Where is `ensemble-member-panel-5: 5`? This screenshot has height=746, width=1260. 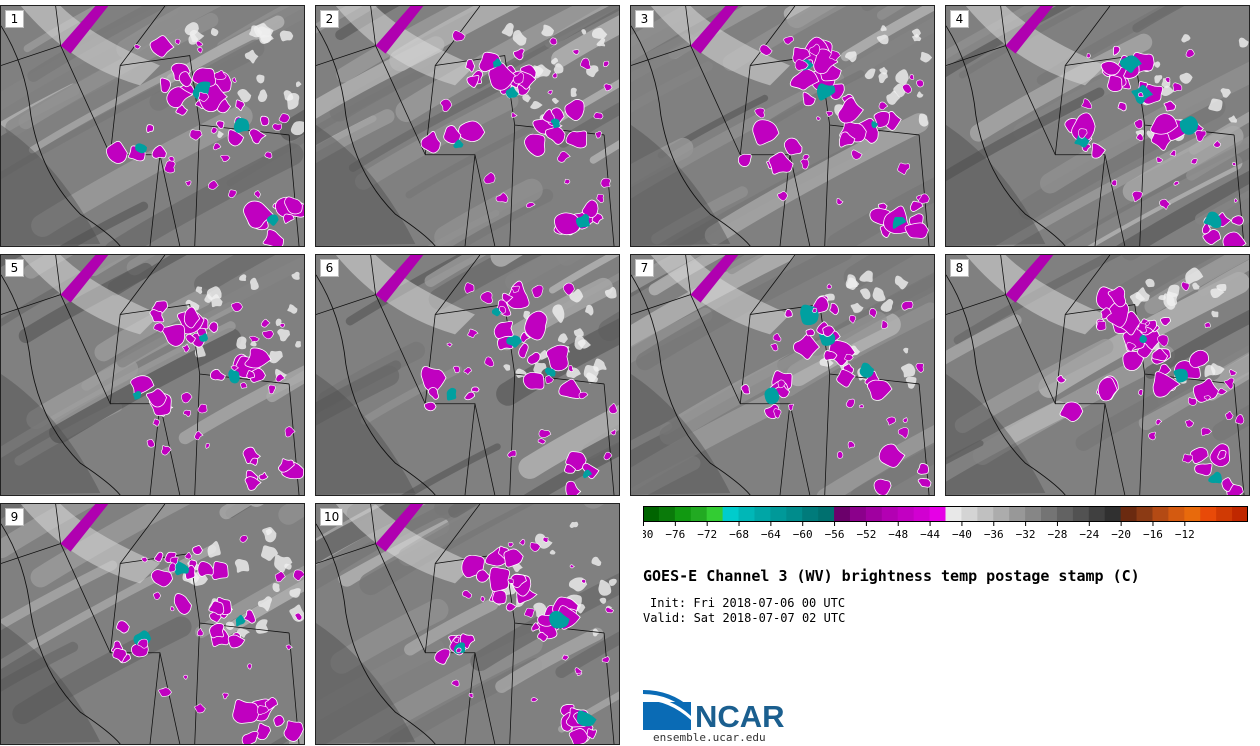
ensemble-member-panel-5: 5 is located at coordinates (152, 375).